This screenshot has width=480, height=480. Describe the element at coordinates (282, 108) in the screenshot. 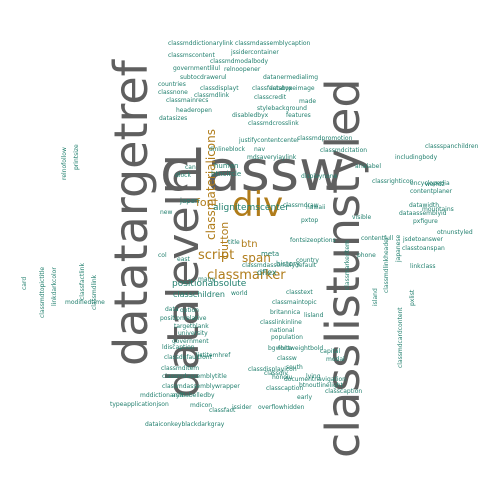

I see `cloud-word: stylebackground` at that location.